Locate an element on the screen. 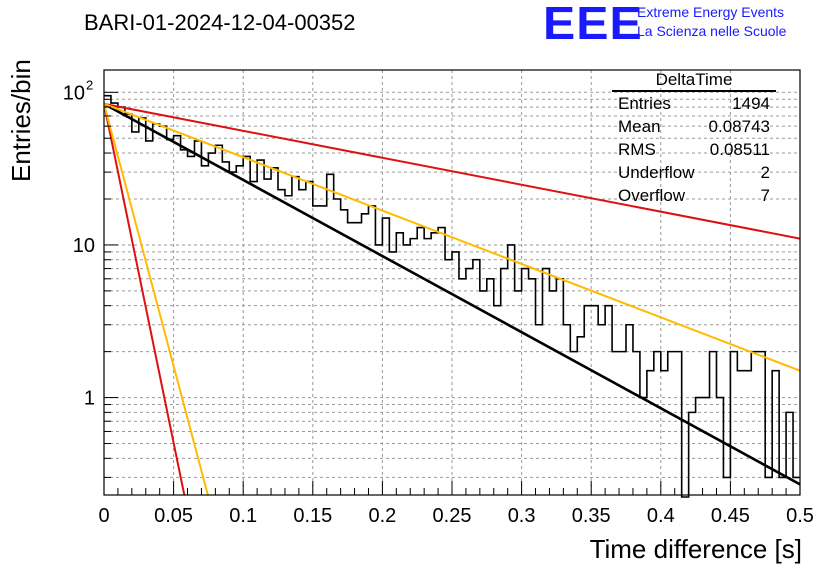  y-tick-label: 1 is located at coordinates (89, 399).